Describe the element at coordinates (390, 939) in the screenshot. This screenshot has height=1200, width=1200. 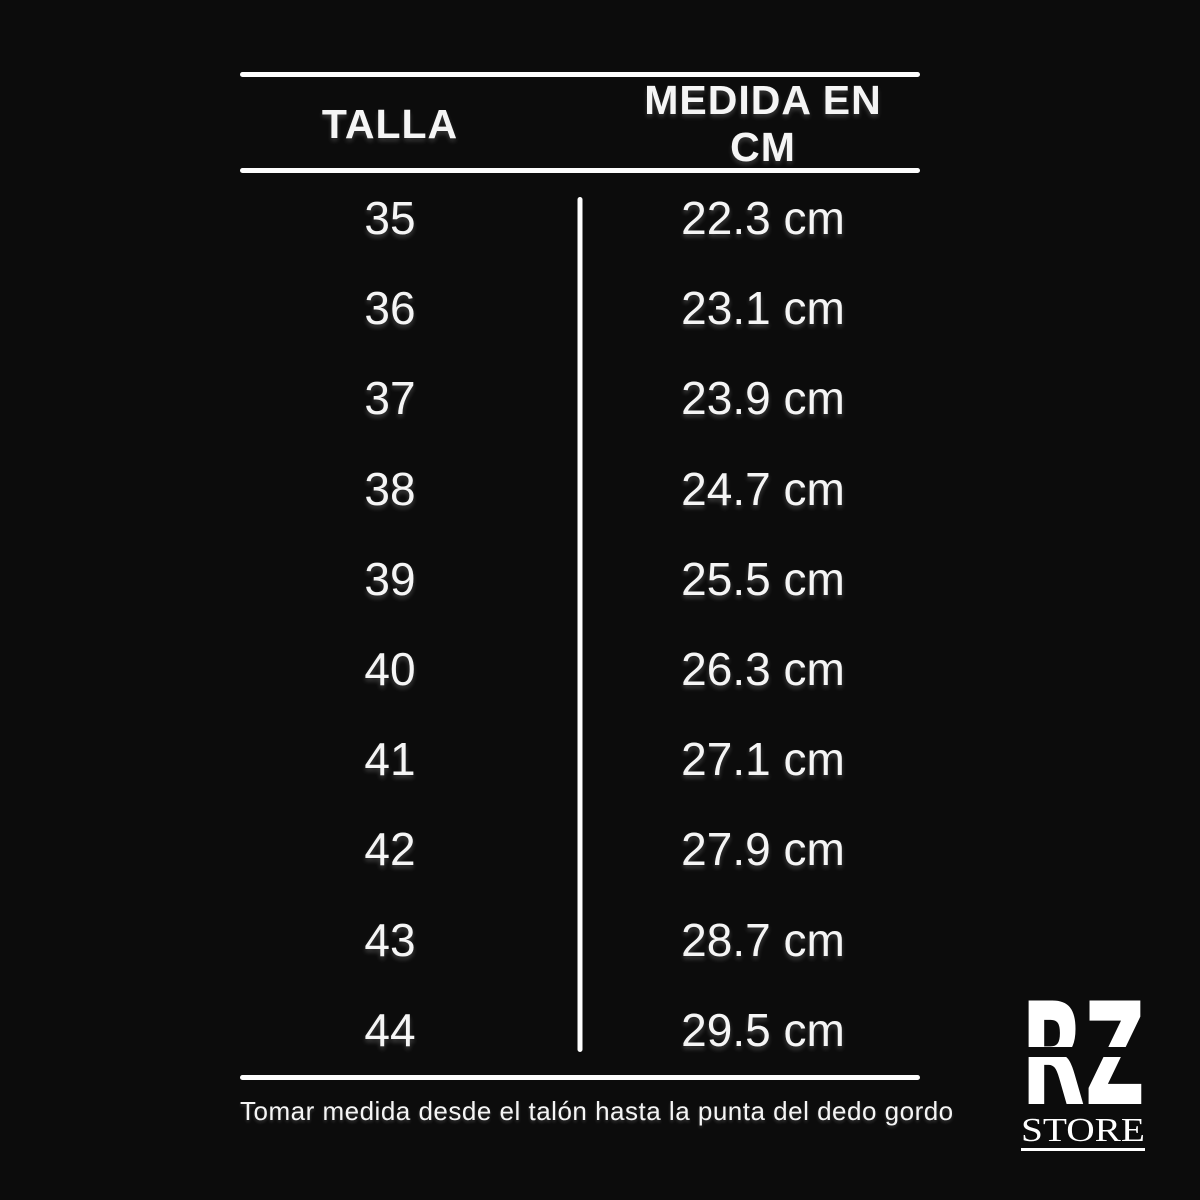
I see `cell-talla: 43` at that location.